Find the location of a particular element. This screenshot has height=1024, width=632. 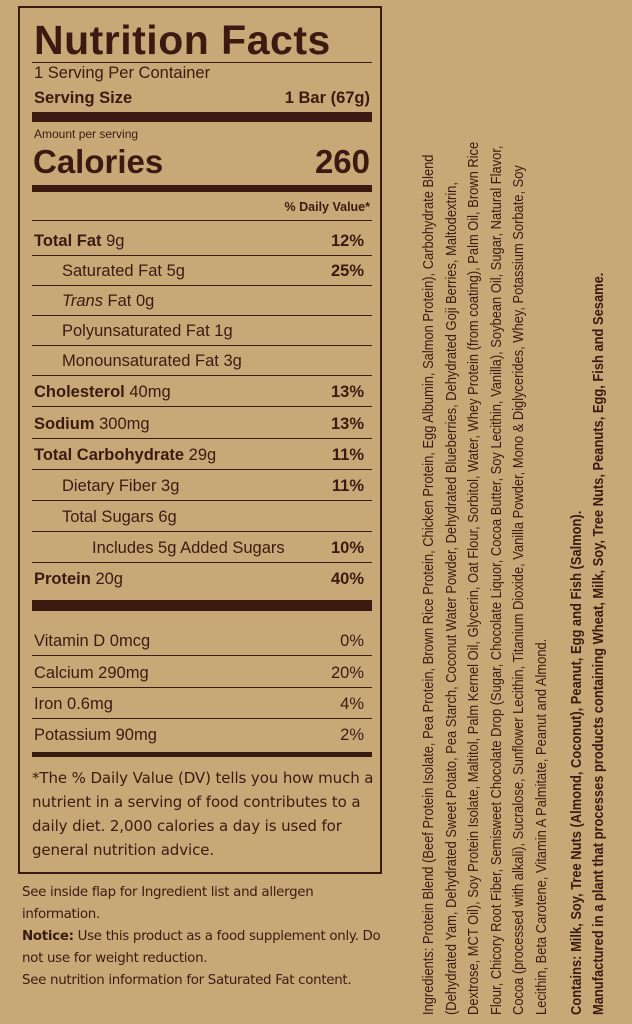

nutrient-name: Sodium is located at coordinates (64, 424).